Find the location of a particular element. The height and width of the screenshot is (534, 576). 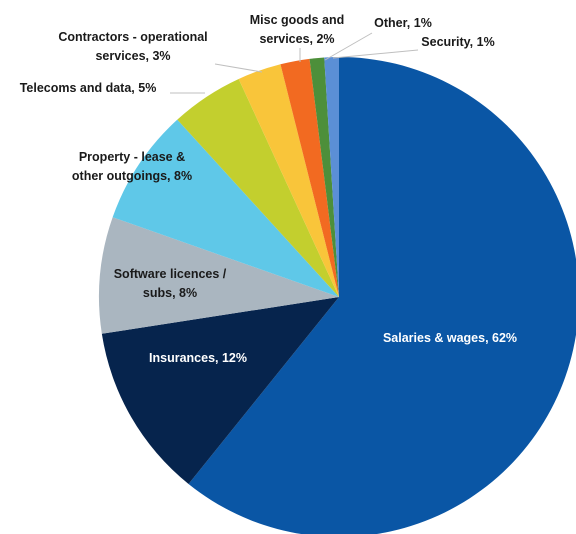

data-label: Contractors - operational services, 3% is located at coordinates (132, 46).